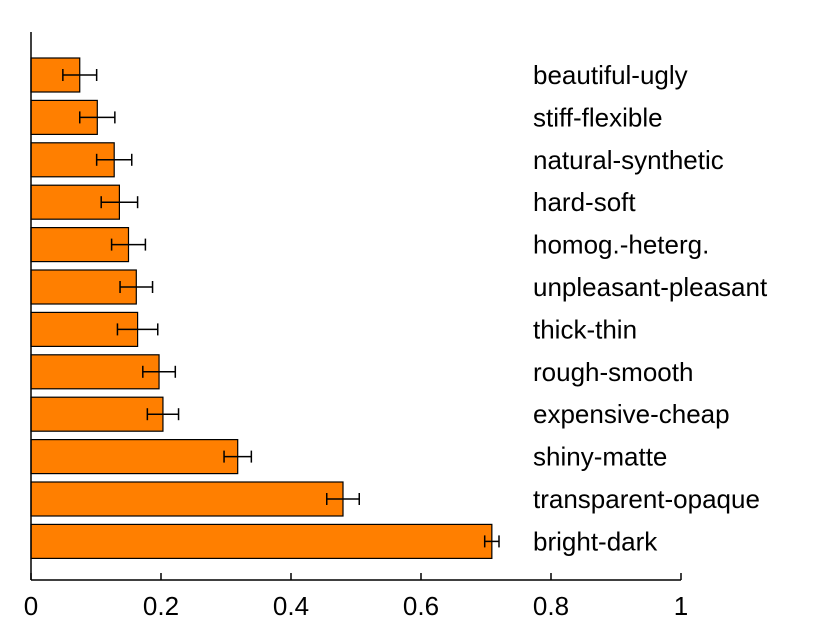 The image size is (830, 644). I want to click on category-label: stiff-flexible, so click(598, 117).